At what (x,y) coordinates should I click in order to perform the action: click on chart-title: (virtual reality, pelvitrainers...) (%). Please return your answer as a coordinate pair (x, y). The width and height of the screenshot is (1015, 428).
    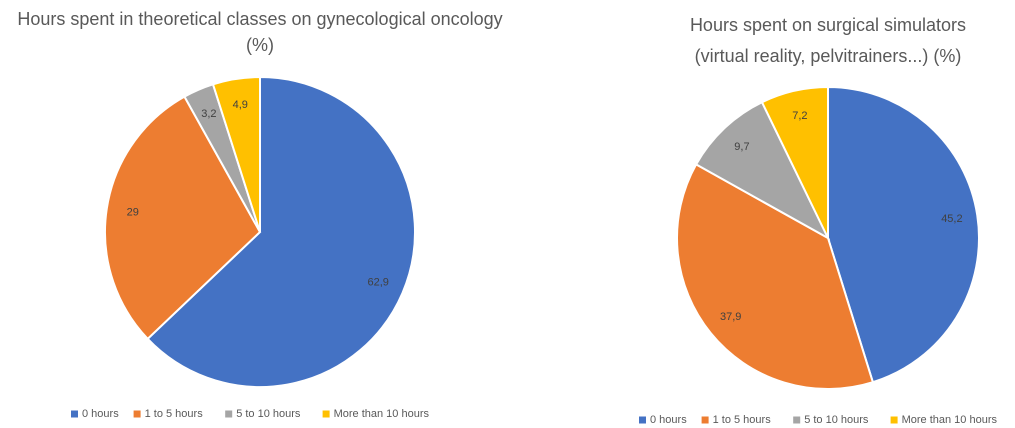
    Looking at the image, I should click on (828, 56).